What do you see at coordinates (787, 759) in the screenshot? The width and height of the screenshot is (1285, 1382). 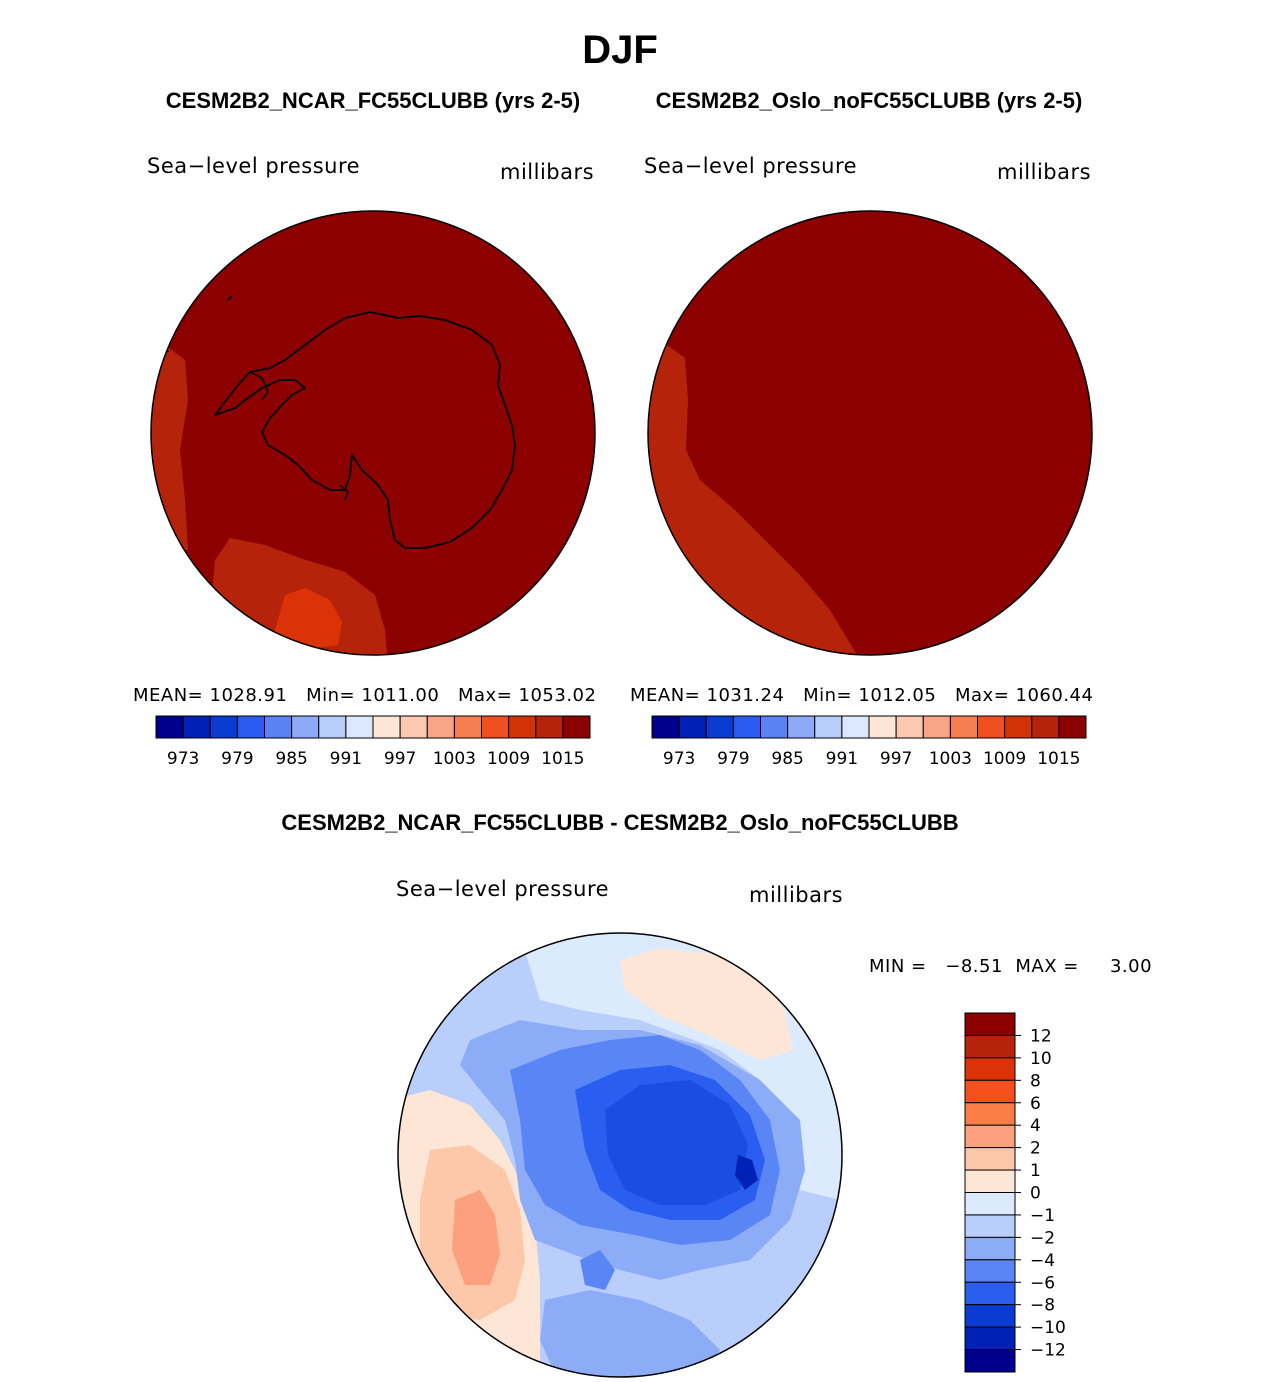 I see `right-colorbar-tick-label: 985` at bounding box center [787, 759].